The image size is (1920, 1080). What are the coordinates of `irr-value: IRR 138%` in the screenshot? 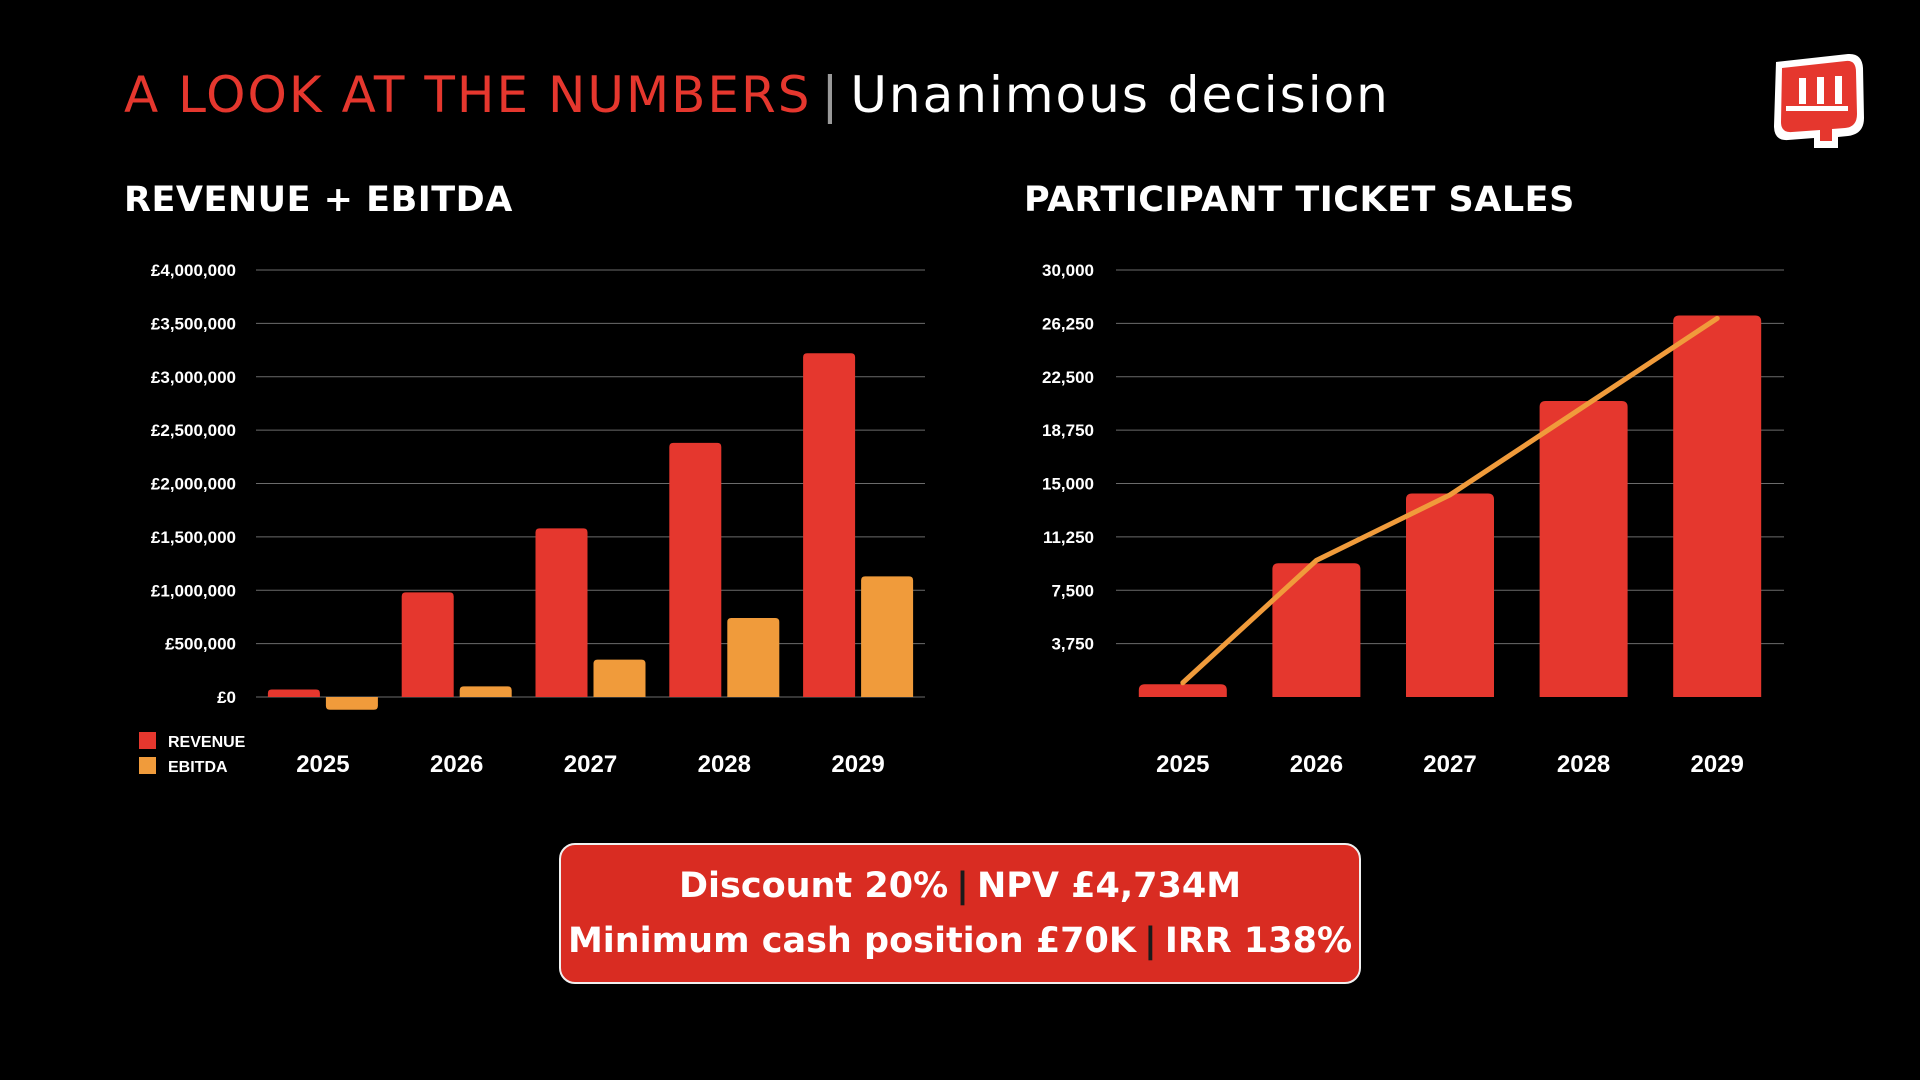 It's located at (1258, 940).